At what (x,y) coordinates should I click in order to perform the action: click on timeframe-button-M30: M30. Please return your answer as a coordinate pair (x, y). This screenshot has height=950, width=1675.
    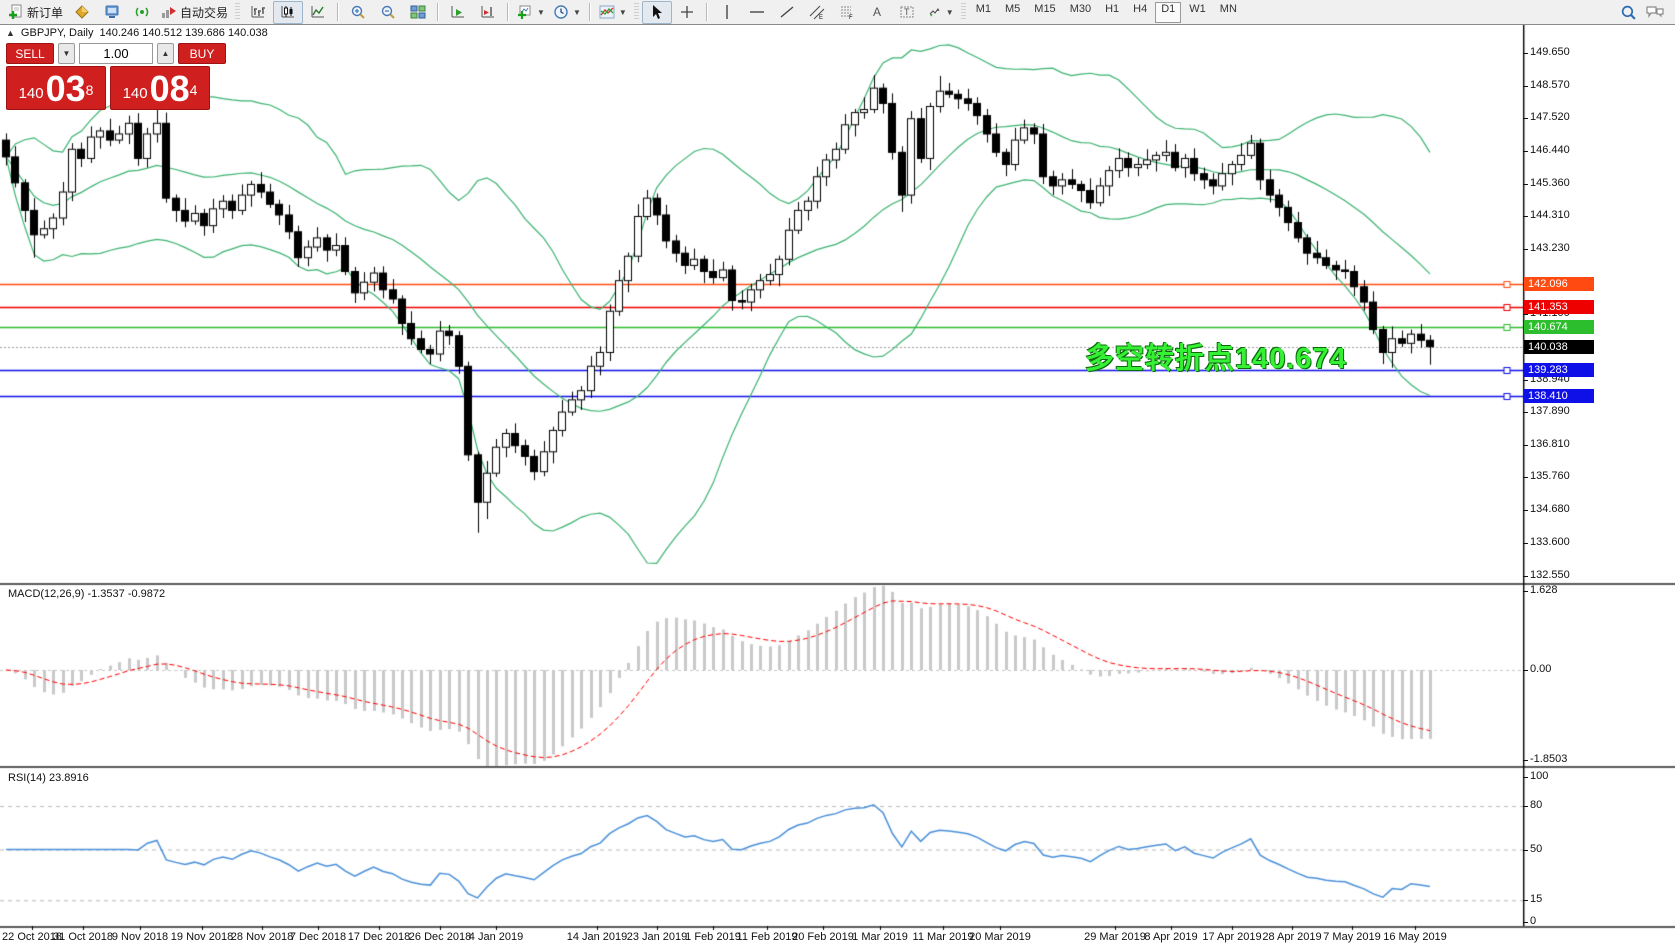
    Looking at the image, I should click on (1080, 8).